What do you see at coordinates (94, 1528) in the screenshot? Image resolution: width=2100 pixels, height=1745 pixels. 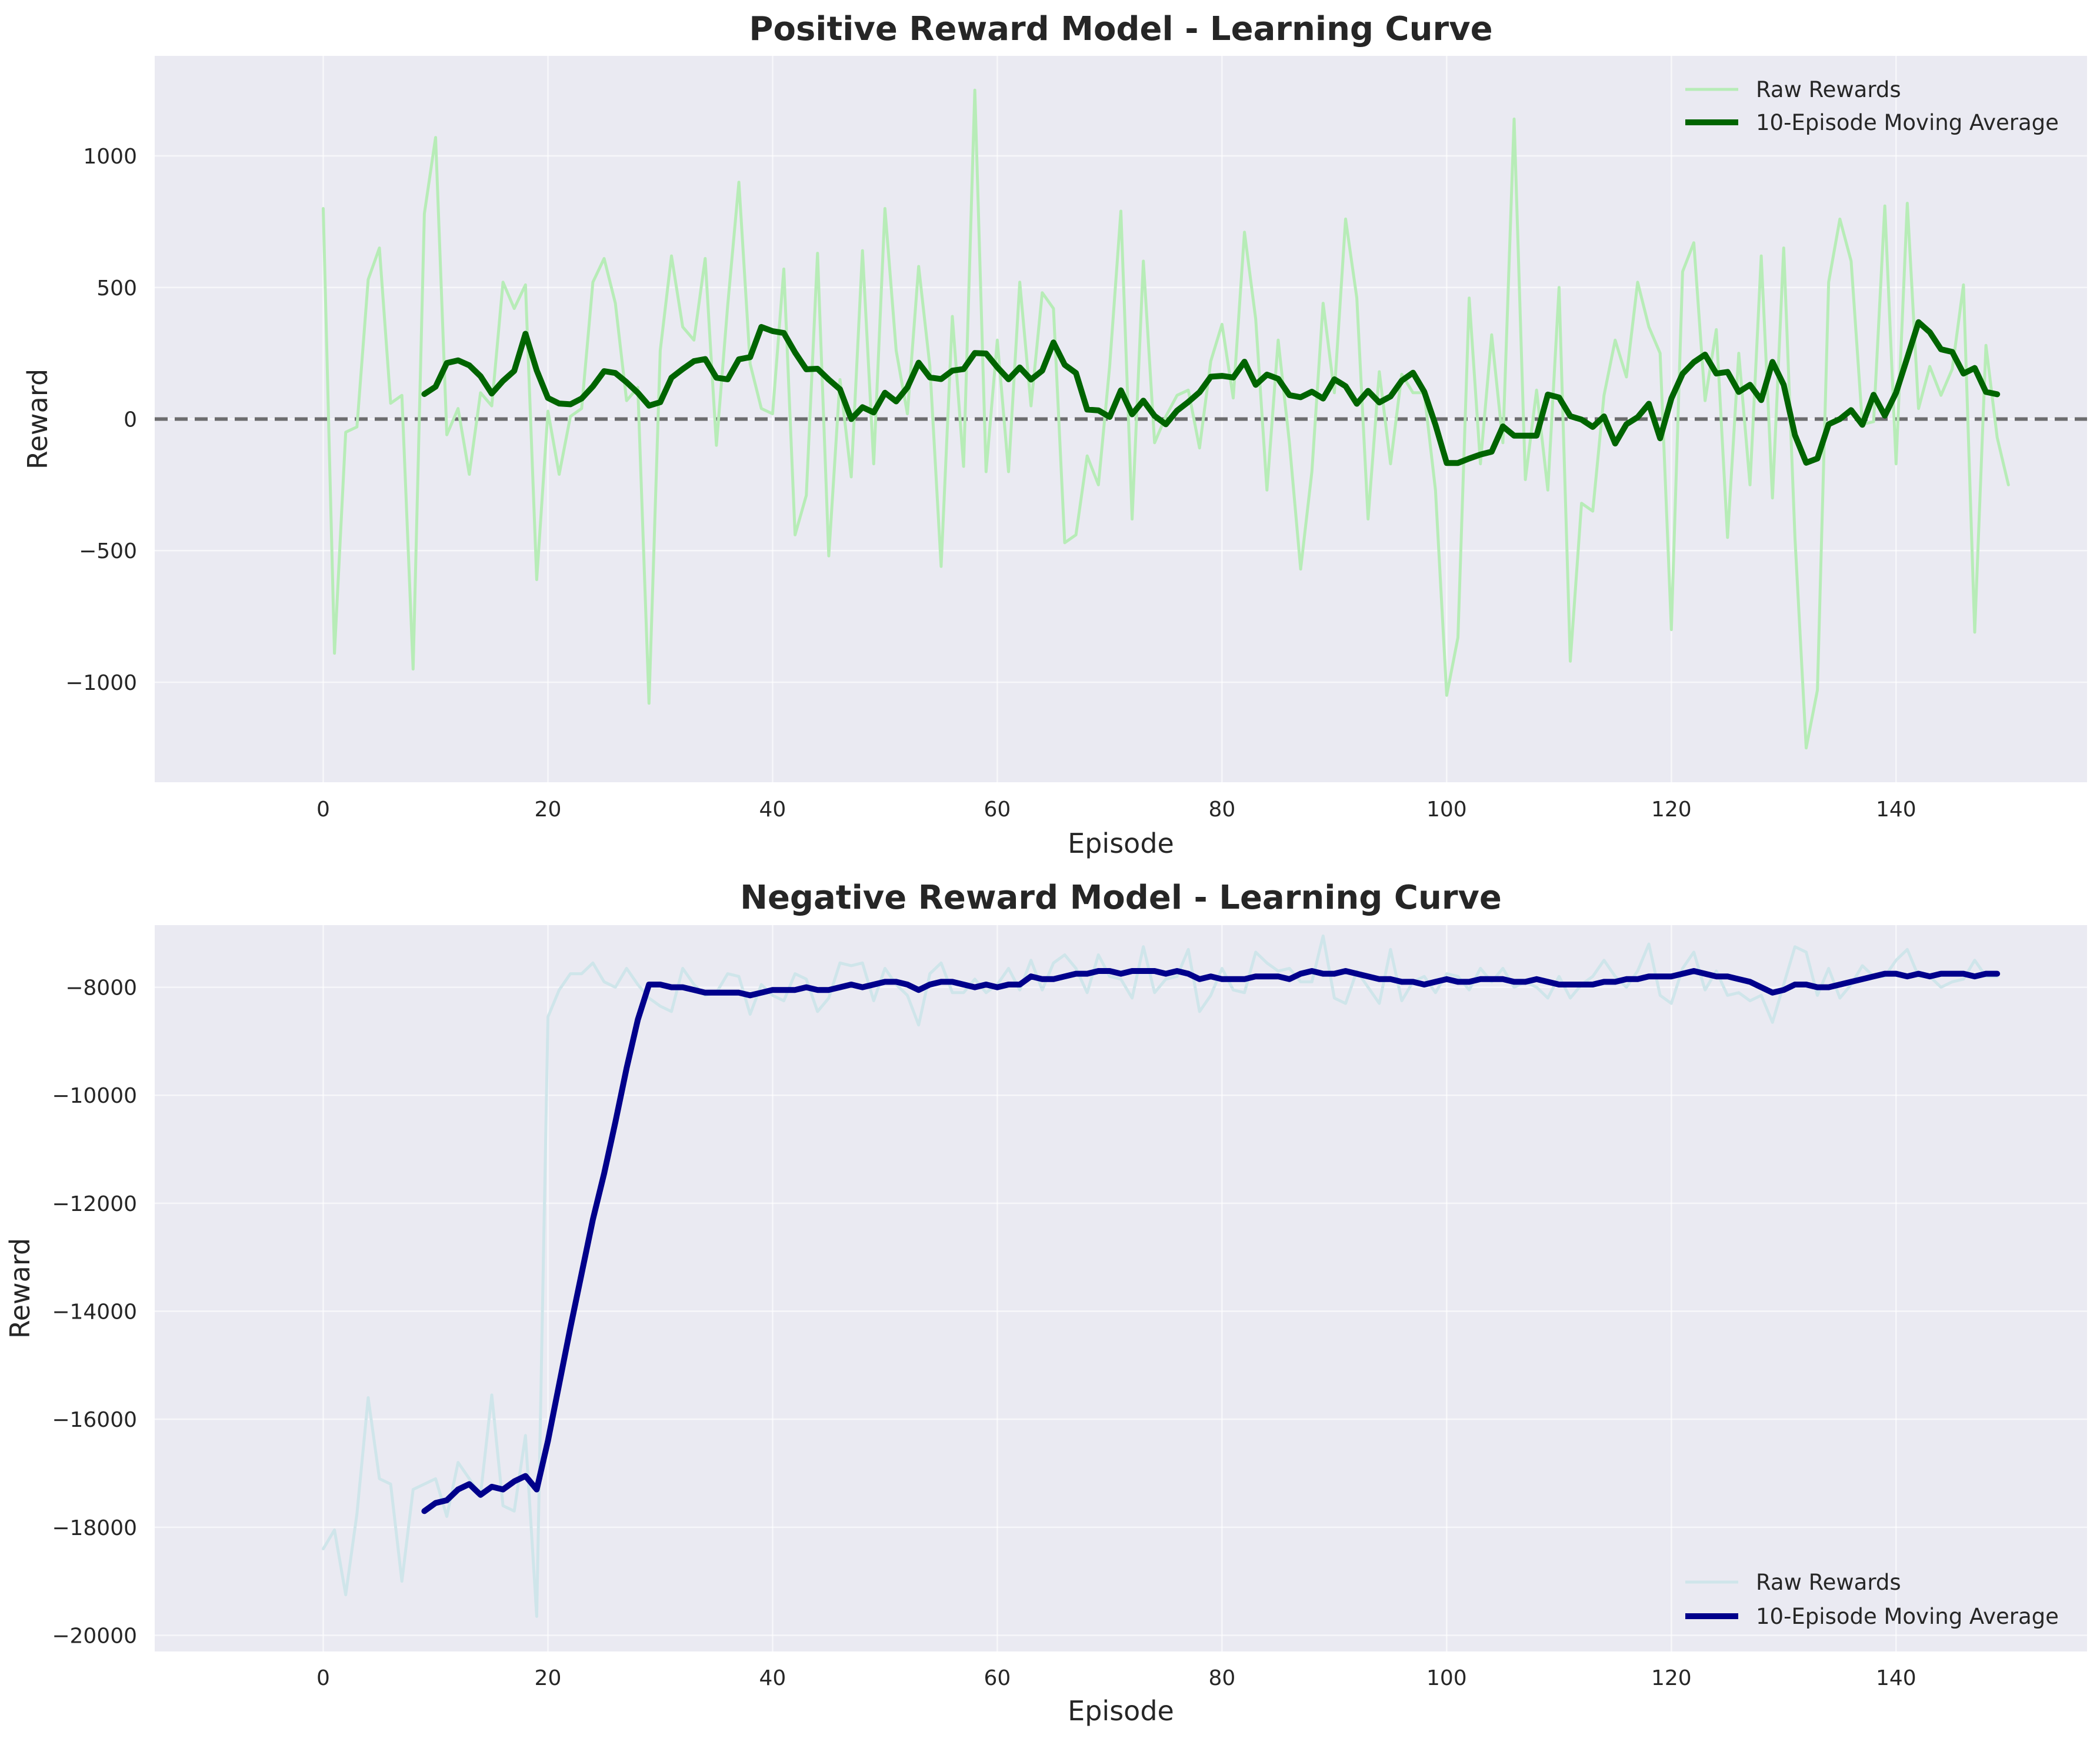 I see `y-tick-label: −18000` at bounding box center [94, 1528].